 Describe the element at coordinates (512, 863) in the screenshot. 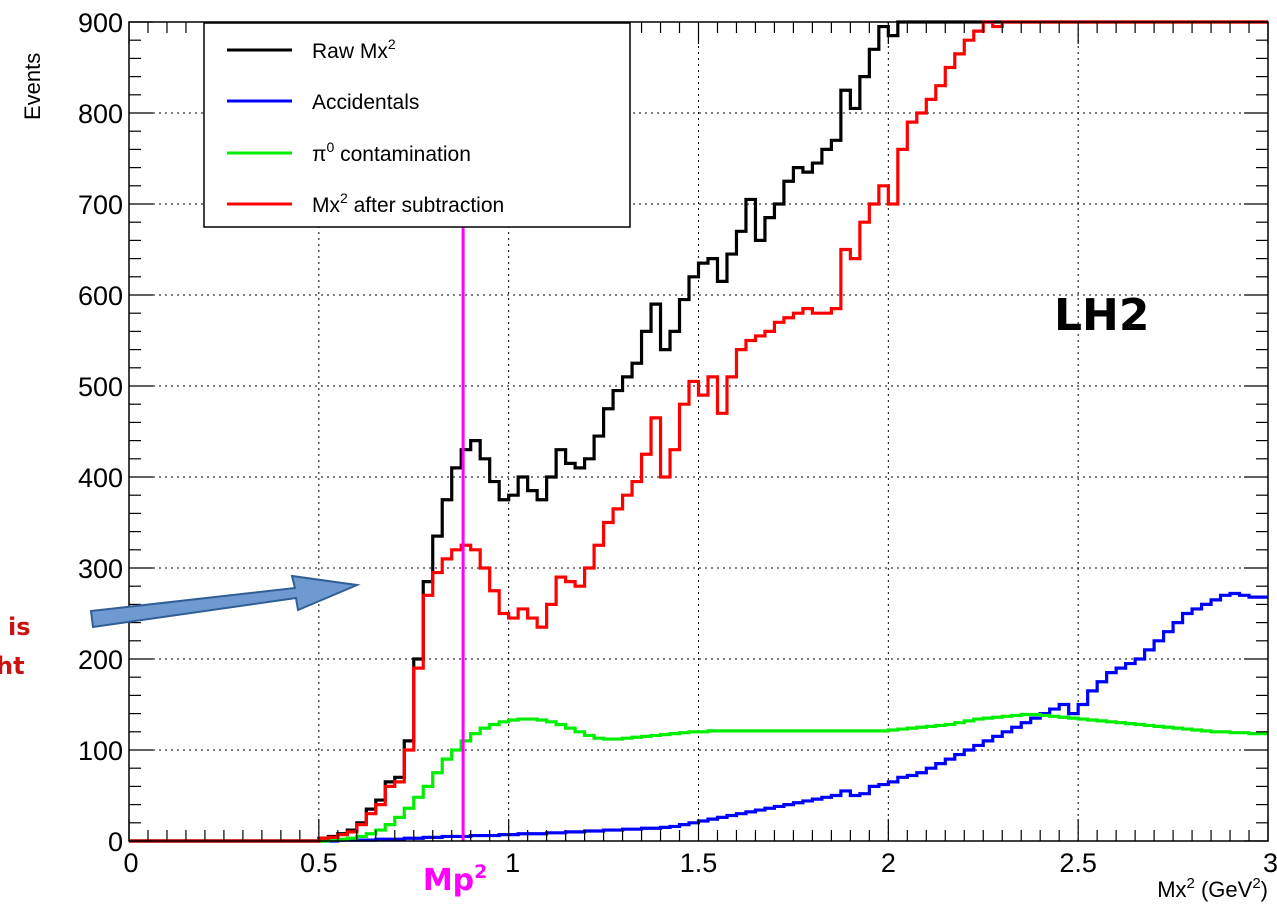

I see `x-tick-label-2: 1` at that location.